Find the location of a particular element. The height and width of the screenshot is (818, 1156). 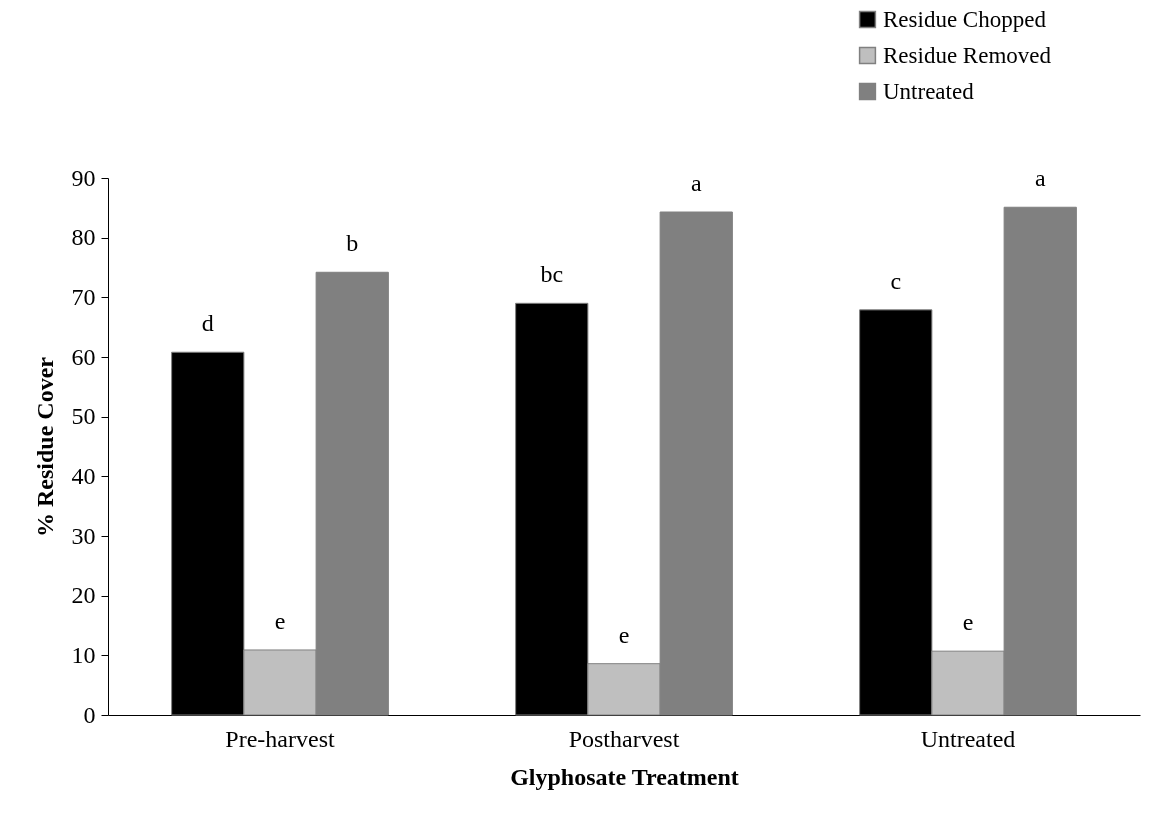

y-tick-label: 0 is located at coordinates (89, 714).